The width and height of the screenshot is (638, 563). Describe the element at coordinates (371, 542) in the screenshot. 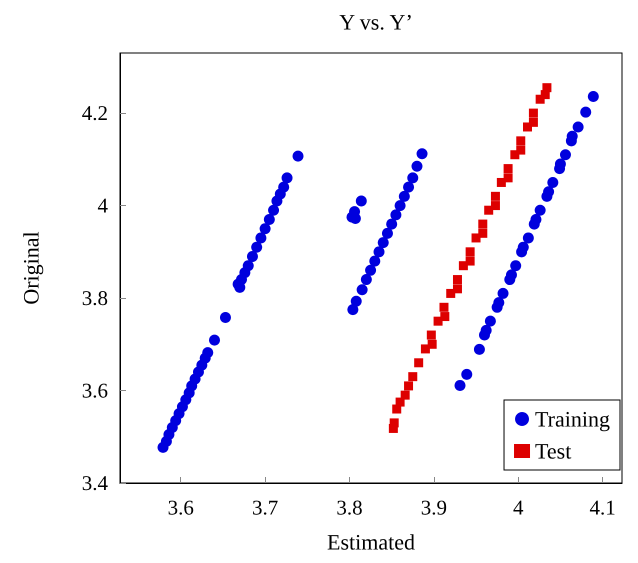

I see `x-axis-title: Estimated` at that location.